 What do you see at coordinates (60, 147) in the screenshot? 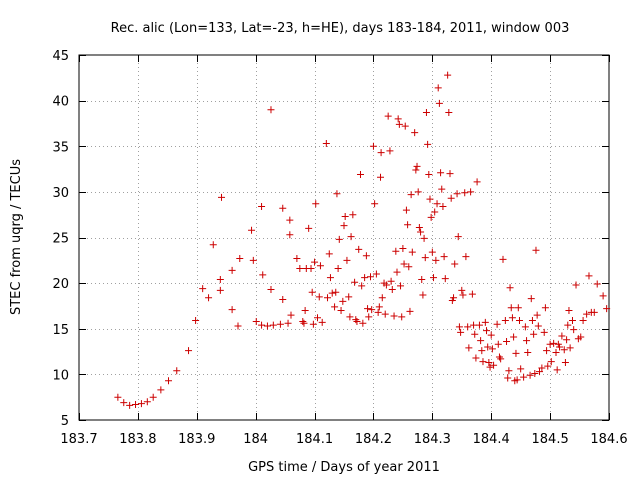
I see `y-tick-label: 35` at bounding box center [60, 147].